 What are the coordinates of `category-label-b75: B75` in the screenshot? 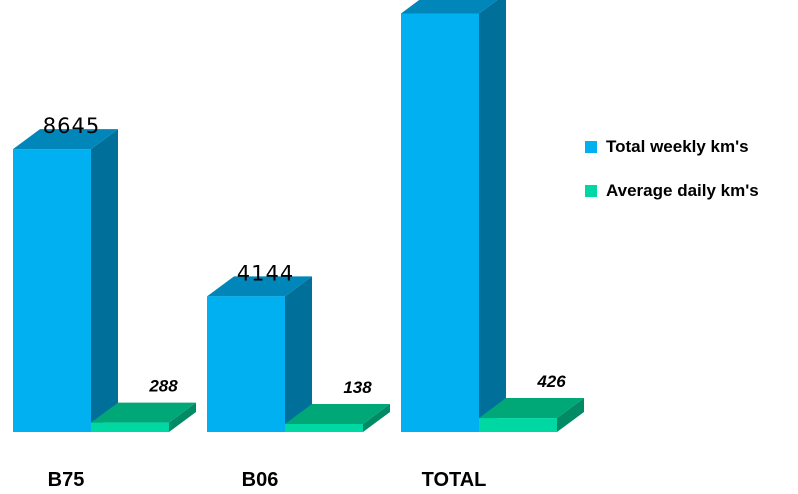 It's located at (66, 480).